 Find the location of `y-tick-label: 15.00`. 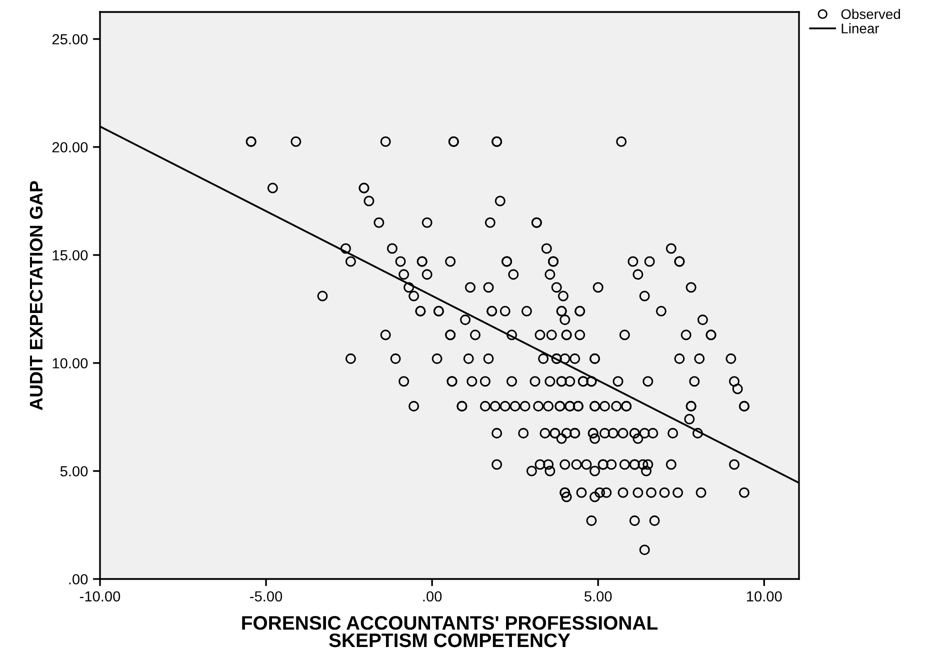

y-tick-label: 15.00 is located at coordinates (70, 255).